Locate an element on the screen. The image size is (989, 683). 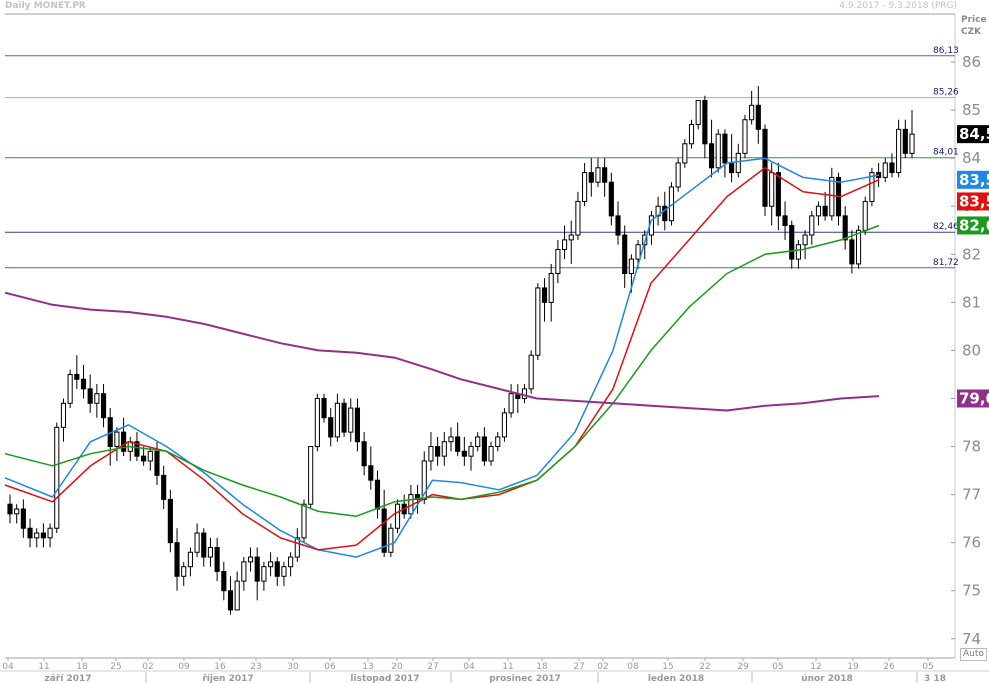
price-badge: 82,6 is located at coordinates (973, 225).